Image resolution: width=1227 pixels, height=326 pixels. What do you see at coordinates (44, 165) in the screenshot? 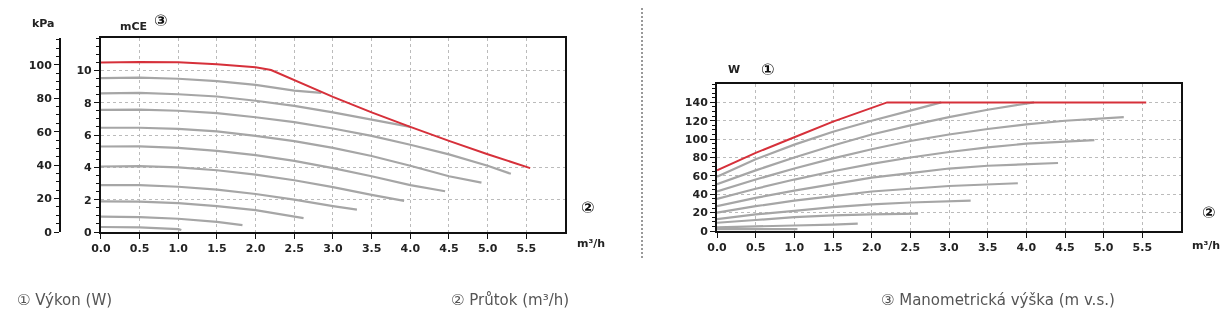
I see `y2-tick-label: 40` at bounding box center [44, 165].